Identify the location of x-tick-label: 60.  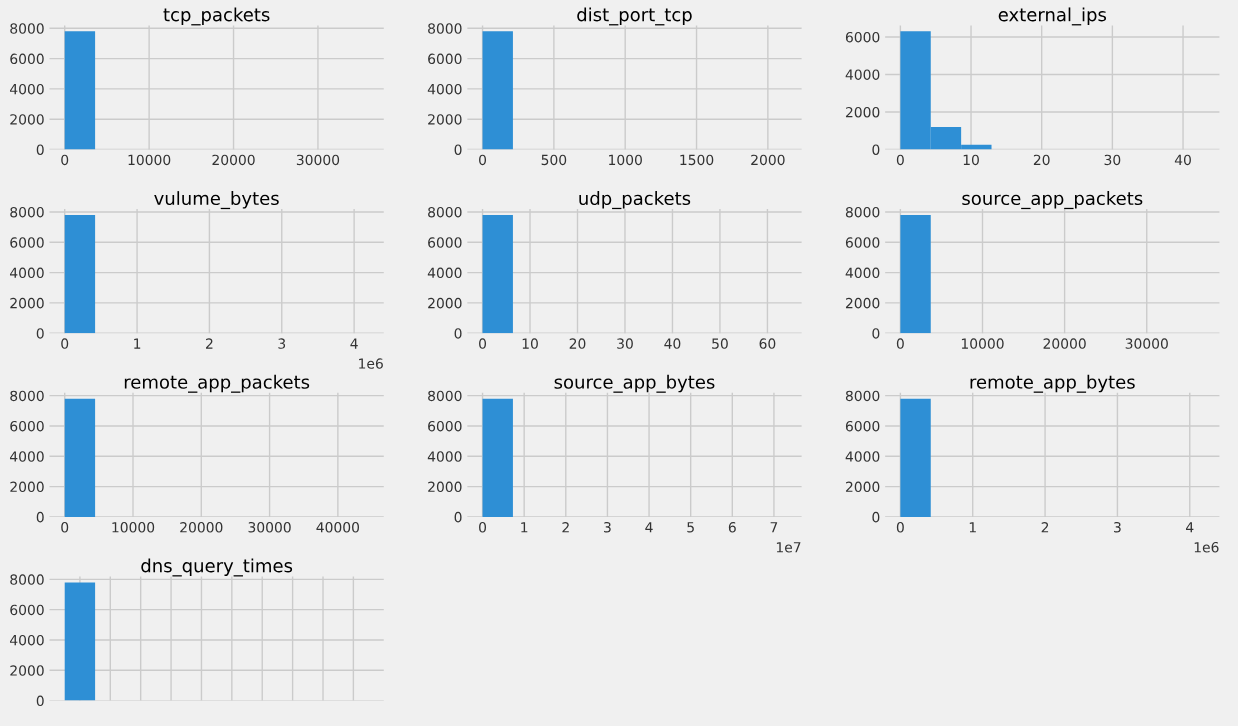
(767, 343).